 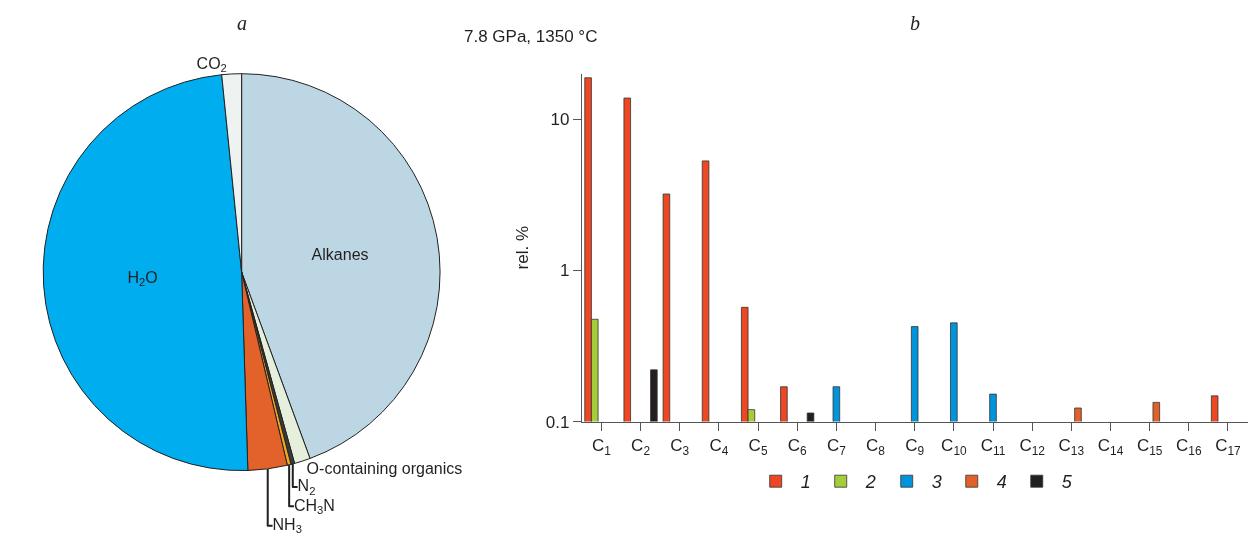 I want to click on slice-label: N$_{2}$, so click(x=306, y=487).